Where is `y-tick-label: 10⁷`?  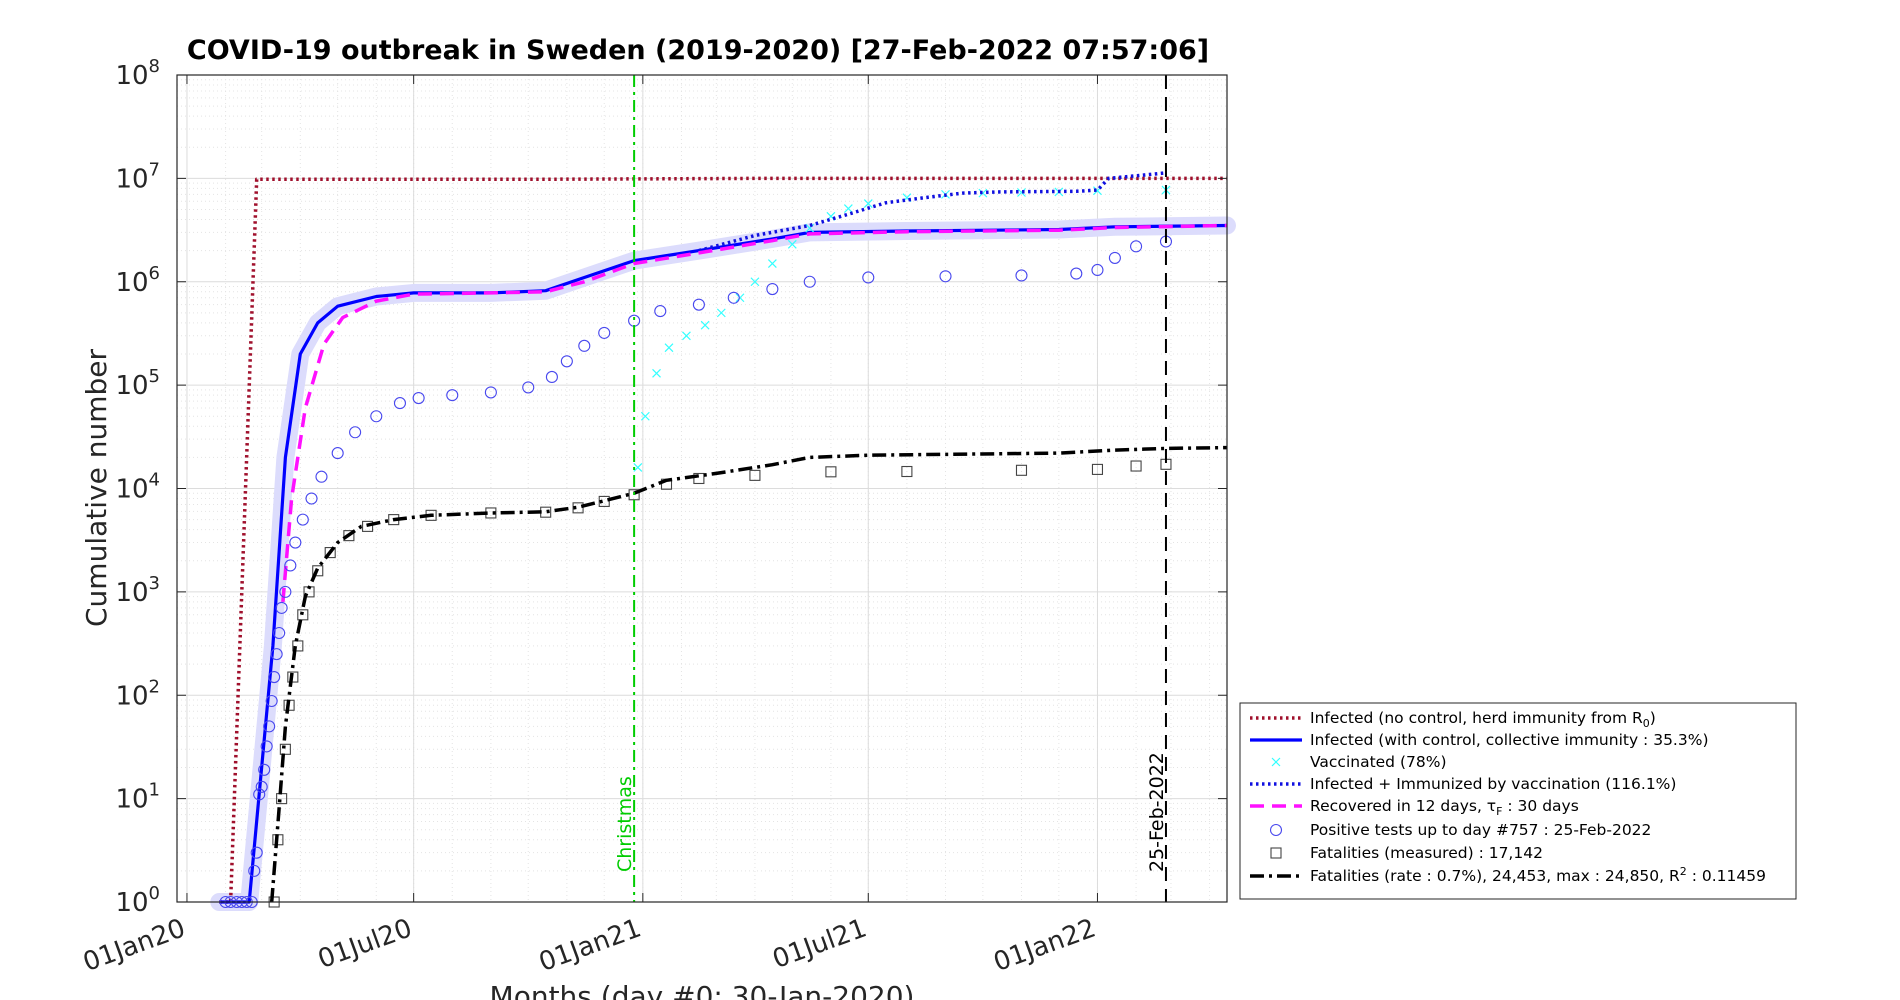 y-tick-label: 10⁷ is located at coordinates (137, 176).